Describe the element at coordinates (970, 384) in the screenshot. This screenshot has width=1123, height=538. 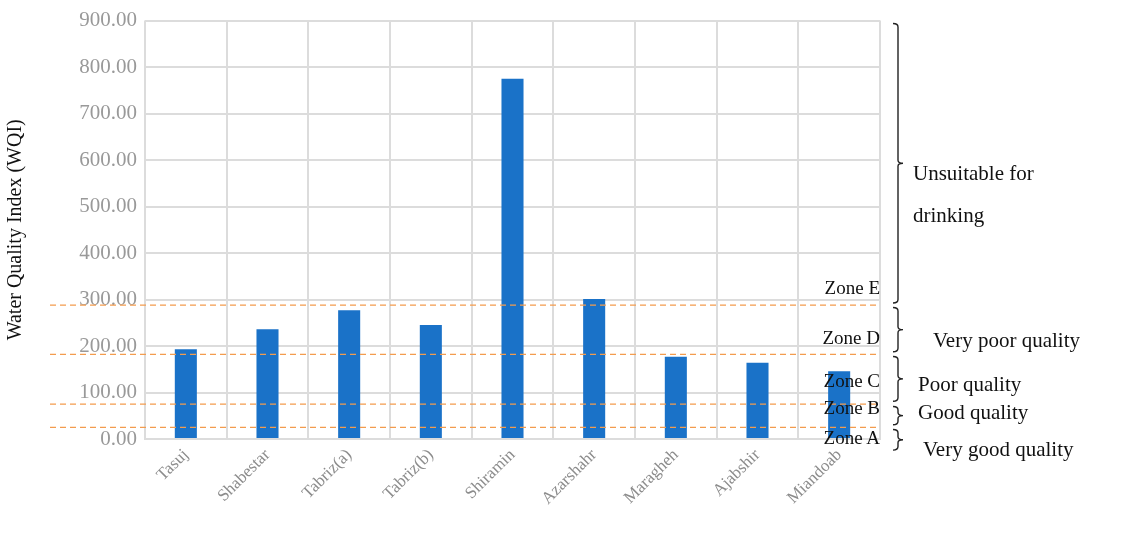
I see `text: Poor quality` at that location.